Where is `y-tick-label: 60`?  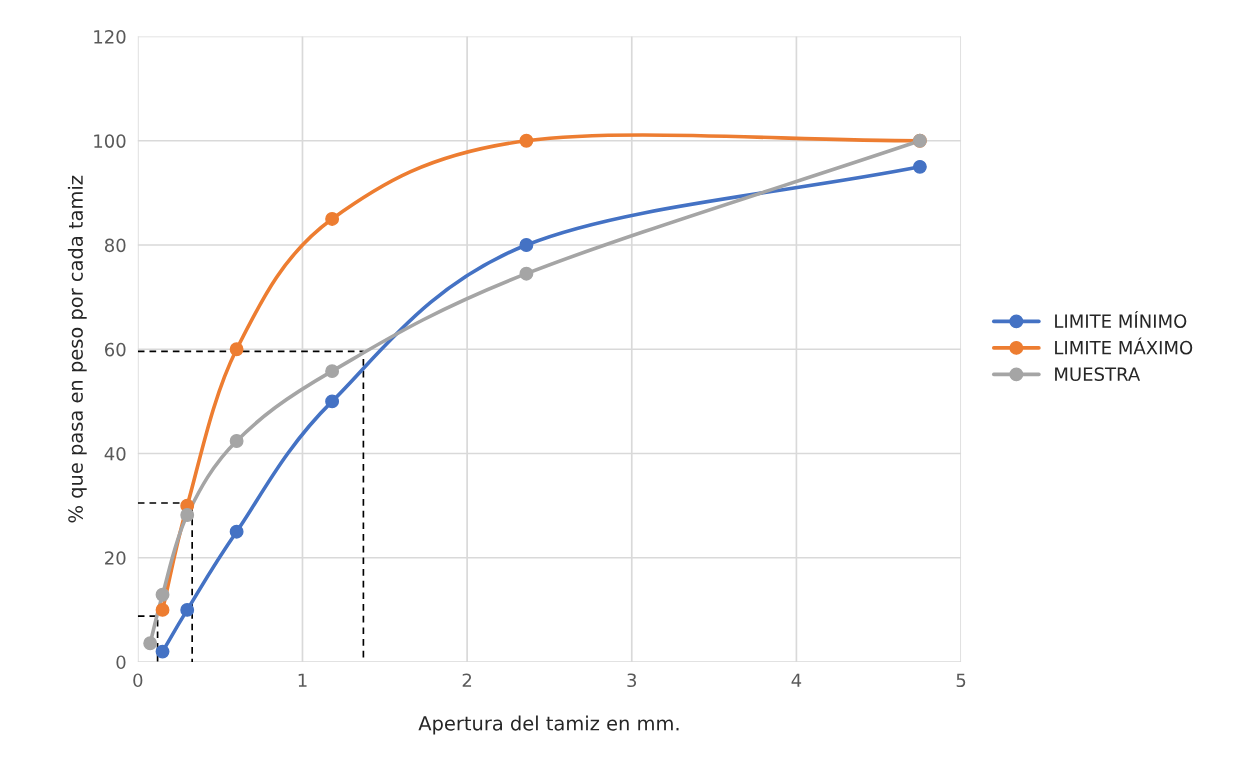 y-tick-label: 60 is located at coordinates (115, 349).